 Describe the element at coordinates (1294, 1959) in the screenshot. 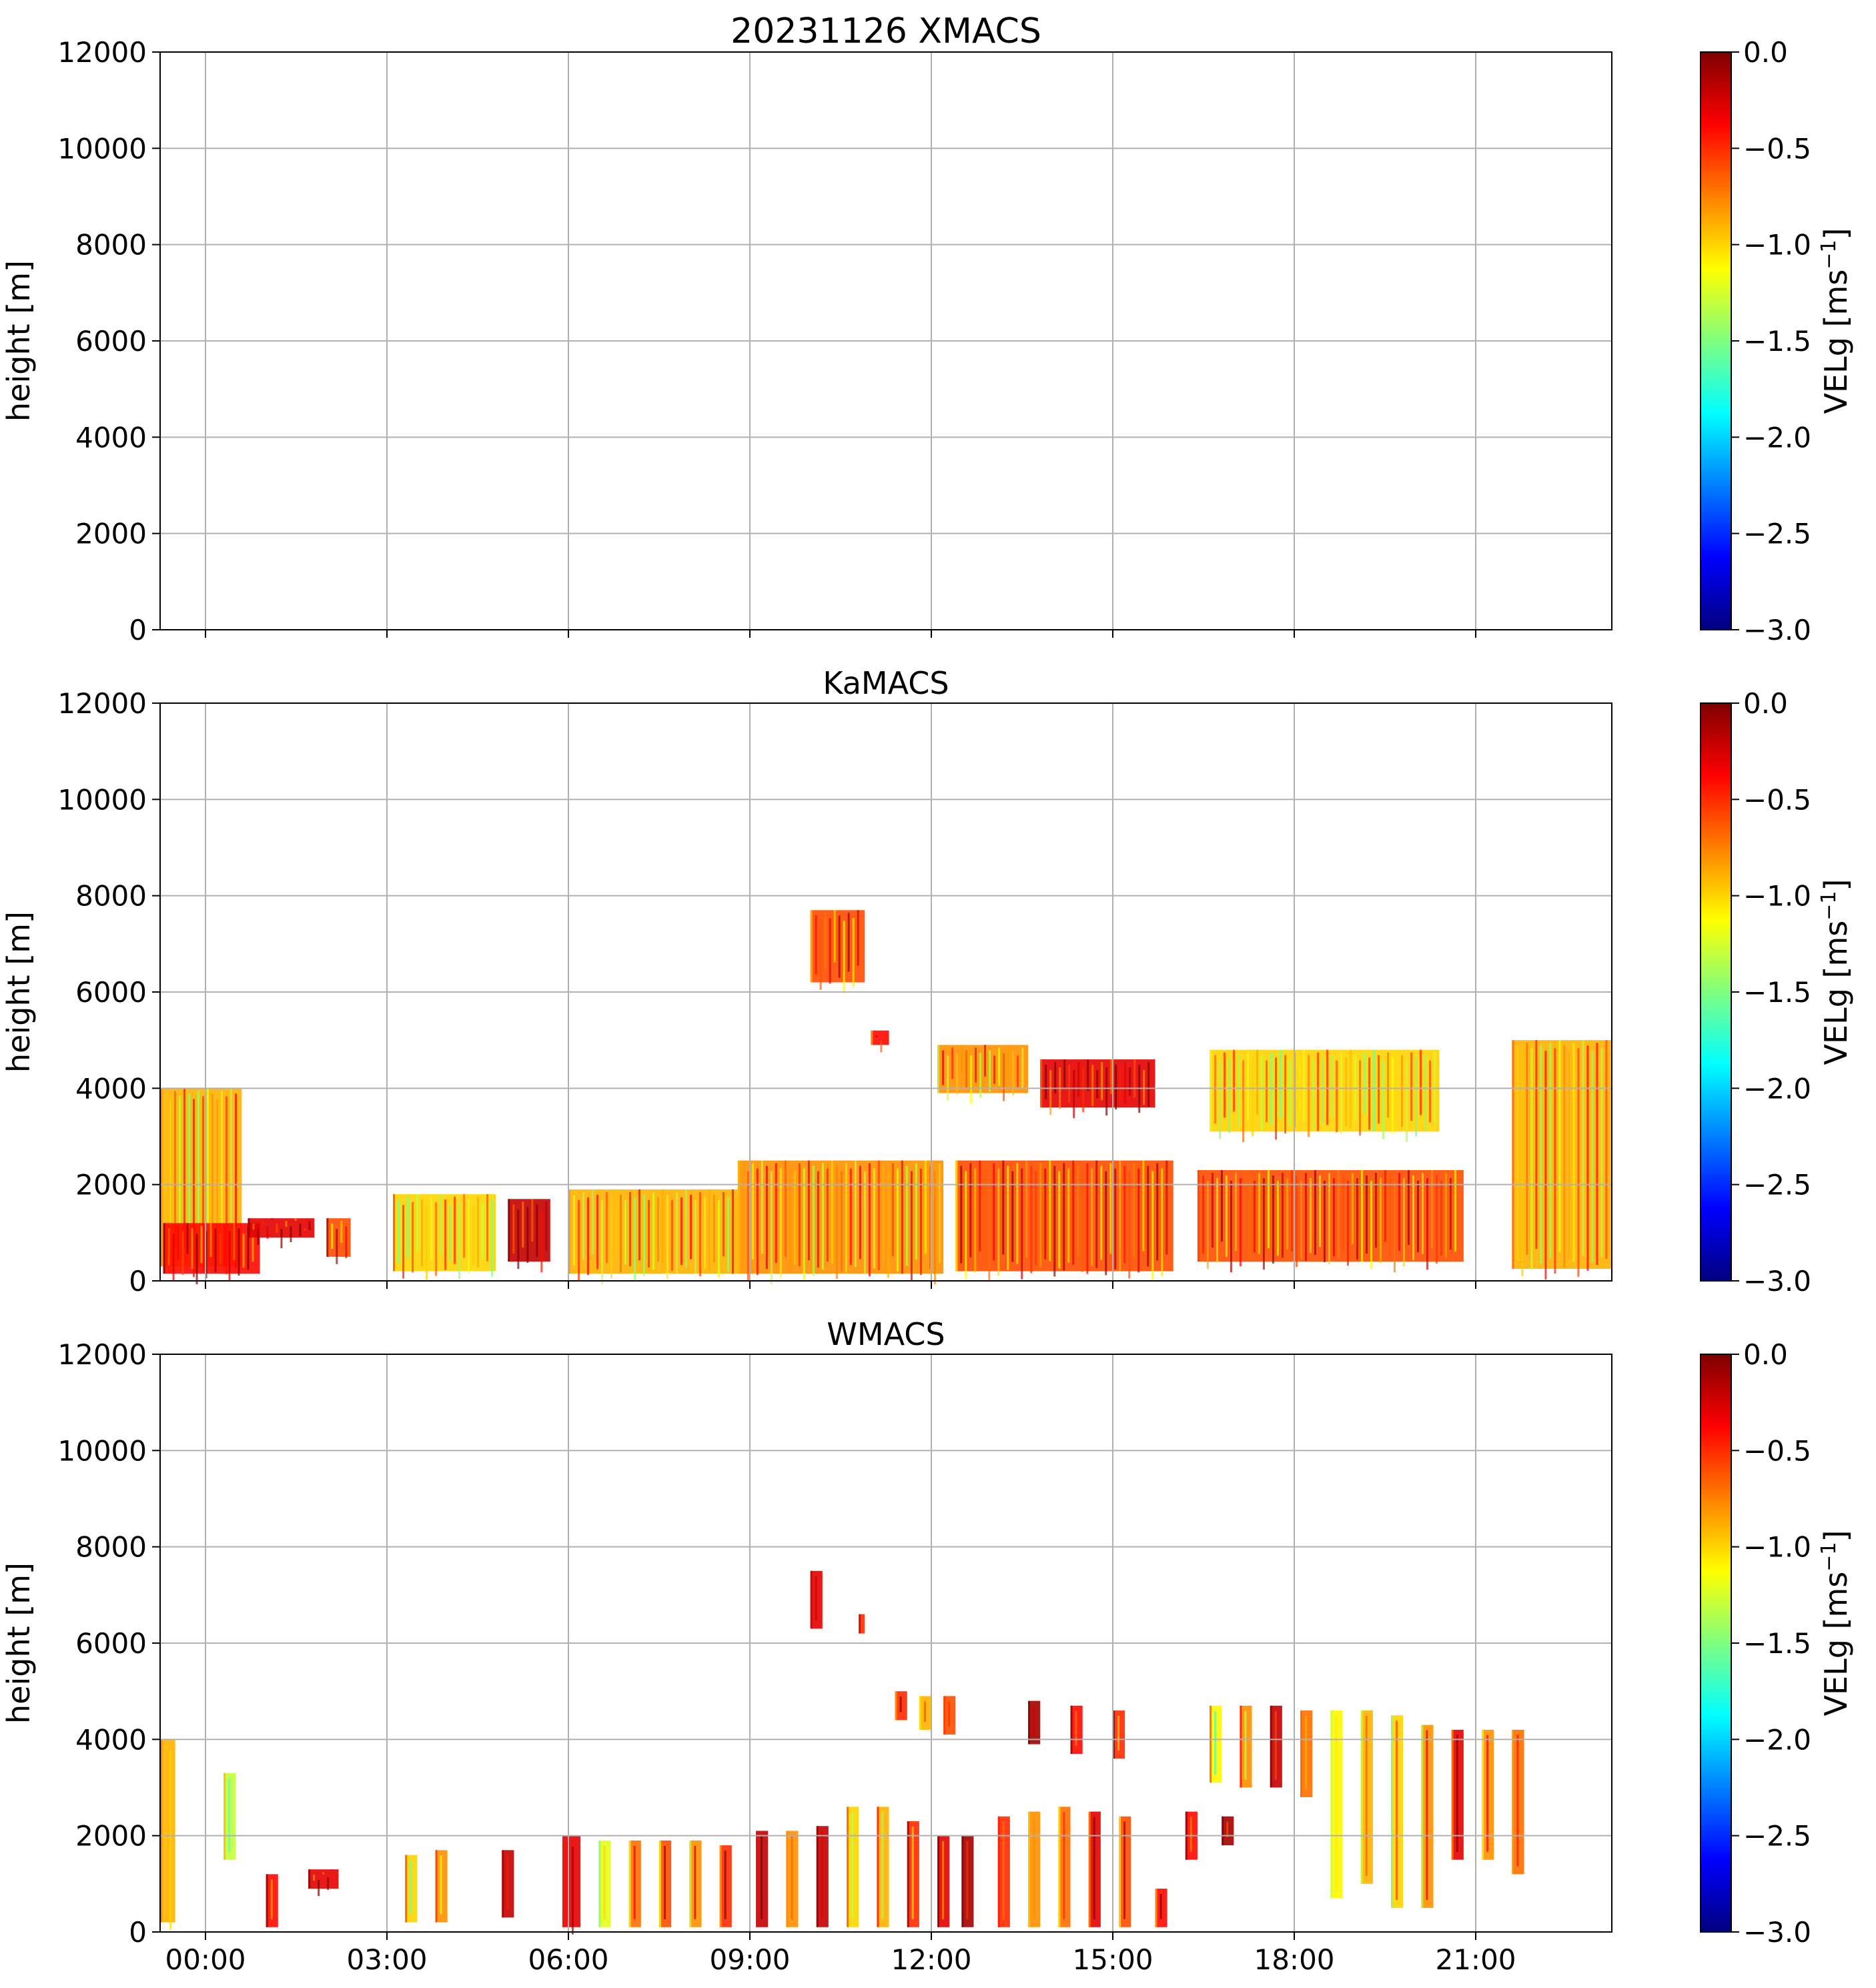

I see `x-tick-label: 18:00` at that location.